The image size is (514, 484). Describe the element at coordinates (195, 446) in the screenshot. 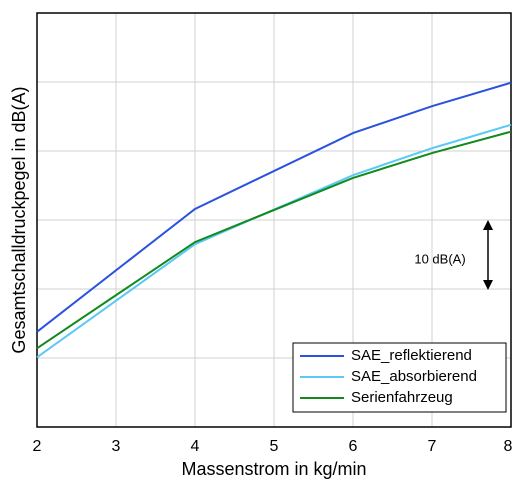

I see `x-tick-label: 4` at that location.